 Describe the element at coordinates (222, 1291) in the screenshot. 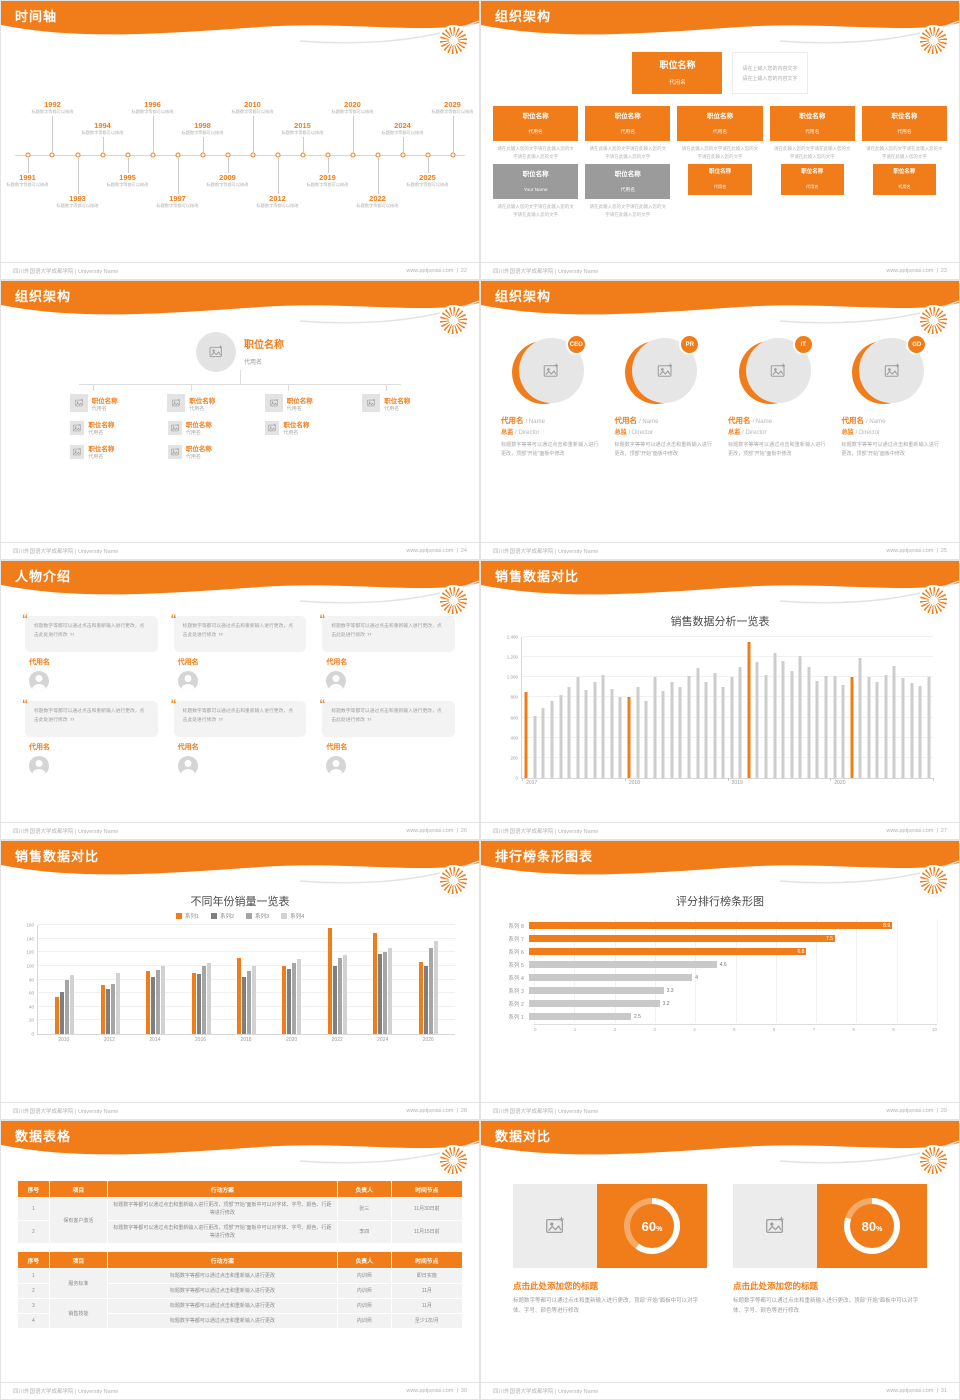

I see `table-cell: 标题数字等都可以通过点击和重新输入进行更改` at that location.